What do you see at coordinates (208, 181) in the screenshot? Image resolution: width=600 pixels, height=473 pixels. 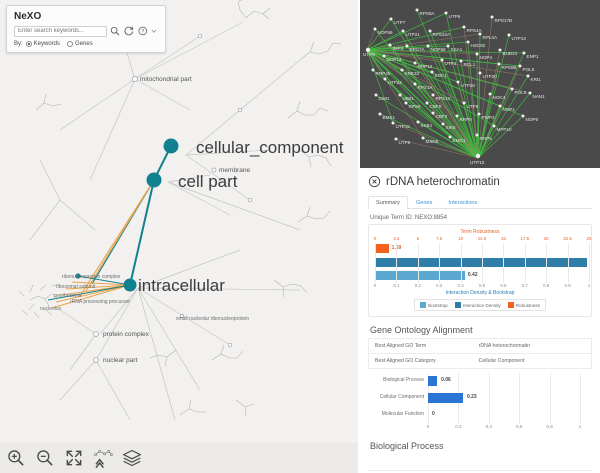 I see `tree-label-cell-part: cell part` at bounding box center [208, 181].